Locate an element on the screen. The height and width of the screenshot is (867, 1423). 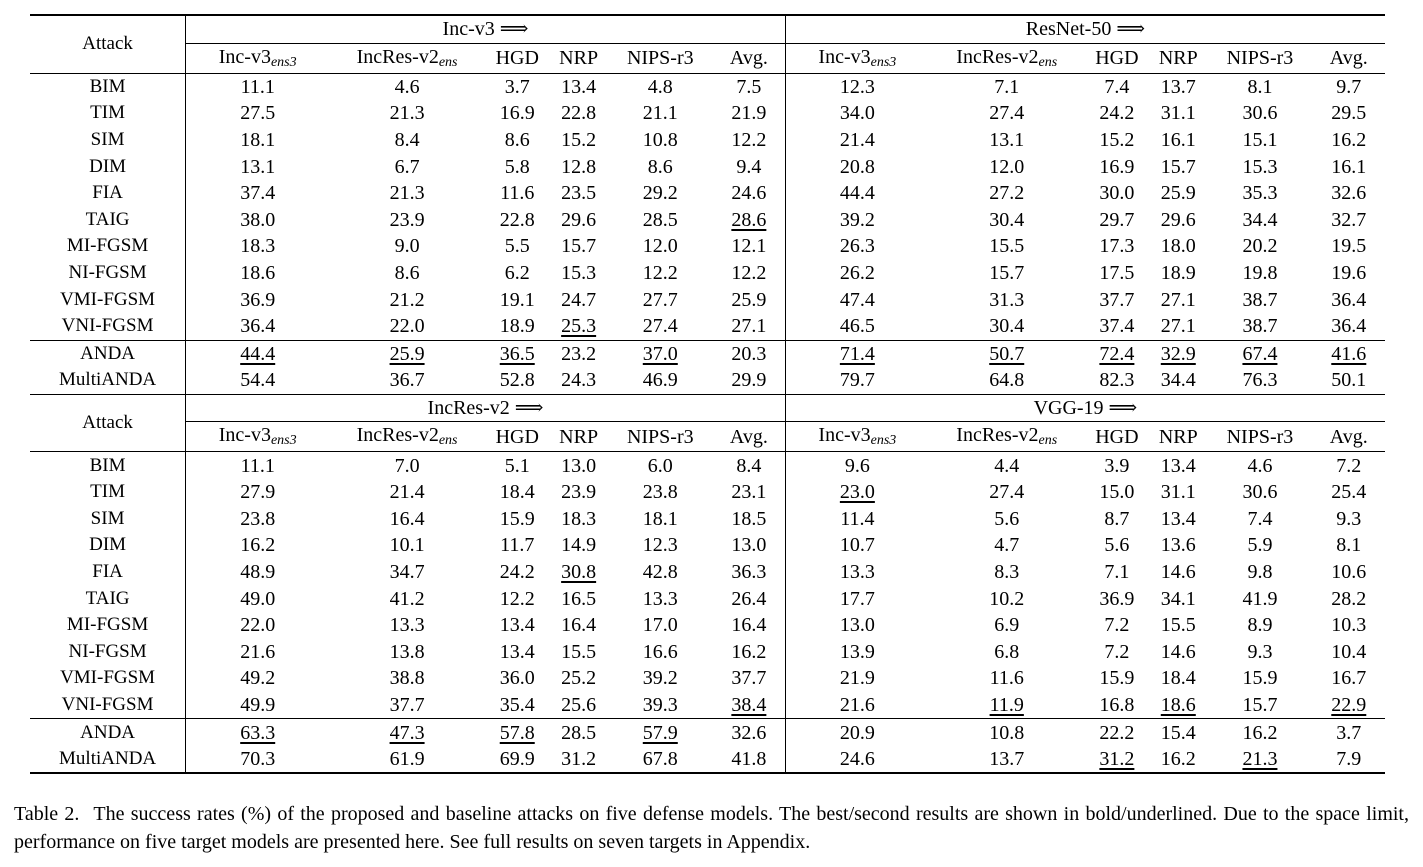
table-cell: 9.3 is located at coordinates (1260, 651).